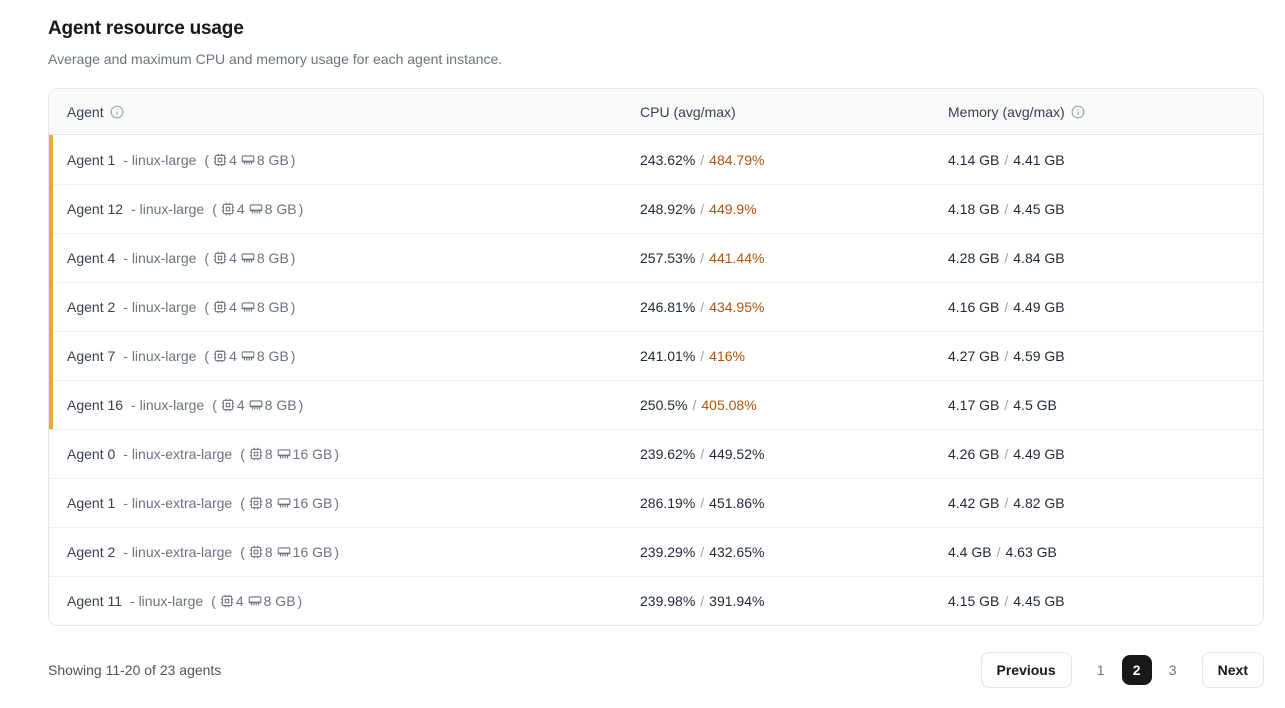 Image resolution: width=1285 pixels, height=708 pixels. Describe the element at coordinates (146, 28) in the screenshot. I see `page-title: Agent resource usage` at that location.